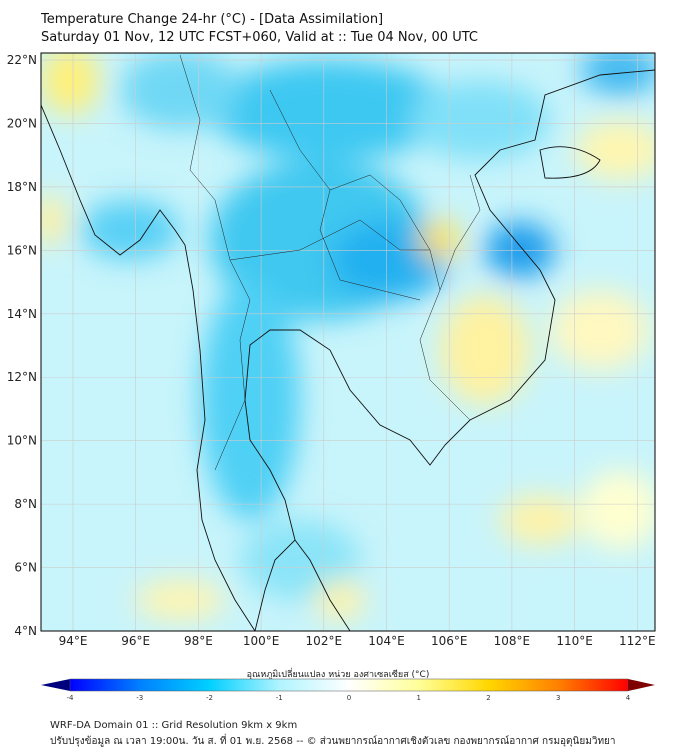 Image resolution: width=676 pixels, height=756 pixels. What do you see at coordinates (25, 568) in the screenshot?
I see `latitude-label: 6°N` at bounding box center [25, 568].